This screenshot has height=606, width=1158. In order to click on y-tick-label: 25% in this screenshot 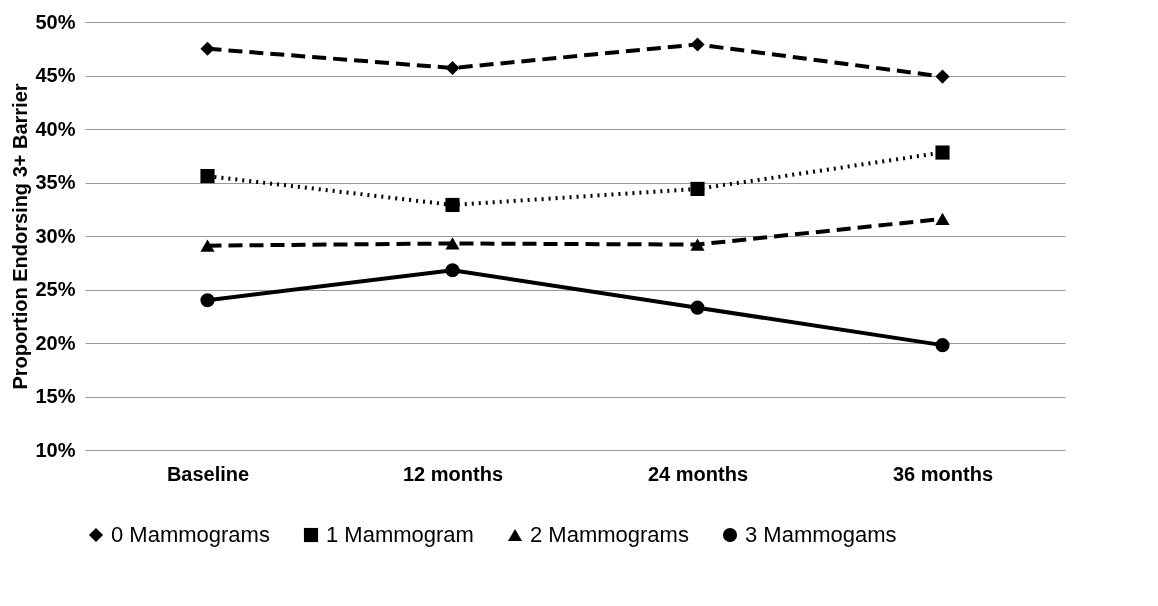, I will do `click(55, 289)`.